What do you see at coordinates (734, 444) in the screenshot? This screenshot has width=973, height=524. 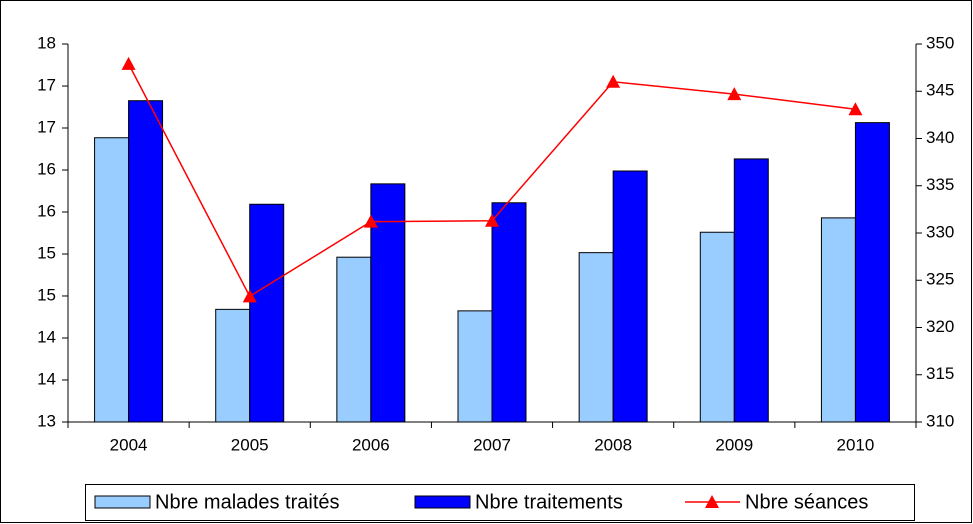 I see `x-tick-label: 2009` at bounding box center [734, 444].